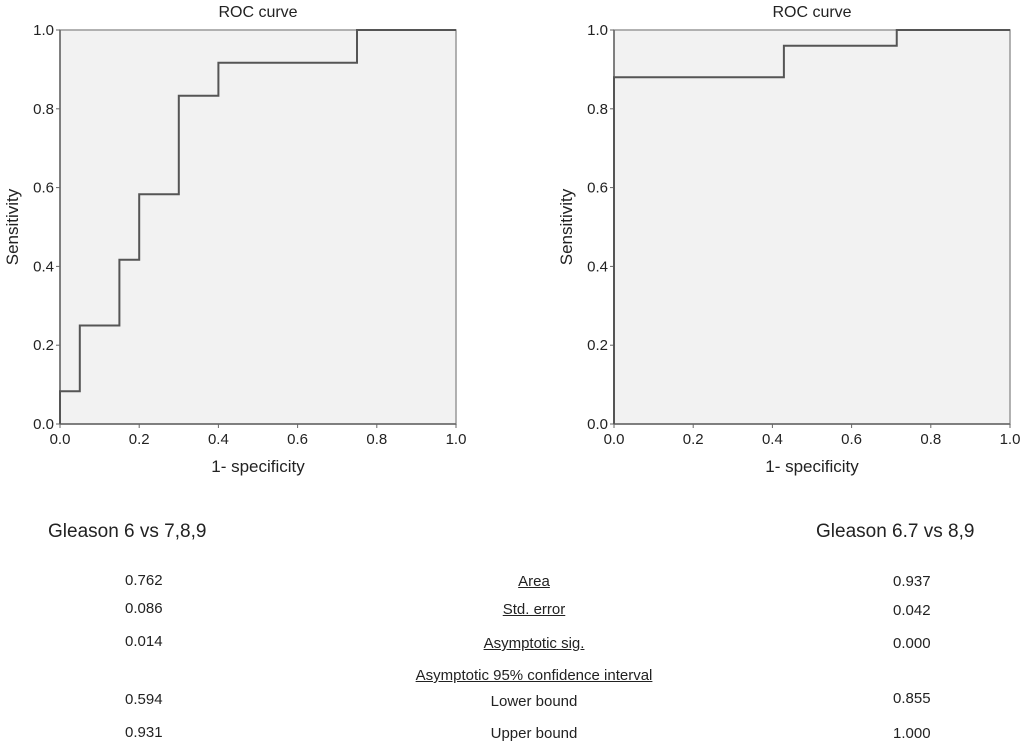 This screenshot has height=748, width=1024. What do you see at coordinates (534, 675) in the screenshot?
I see `ci-header: Asymptotic 95% confidence interval` at bounding box center [534, 675].